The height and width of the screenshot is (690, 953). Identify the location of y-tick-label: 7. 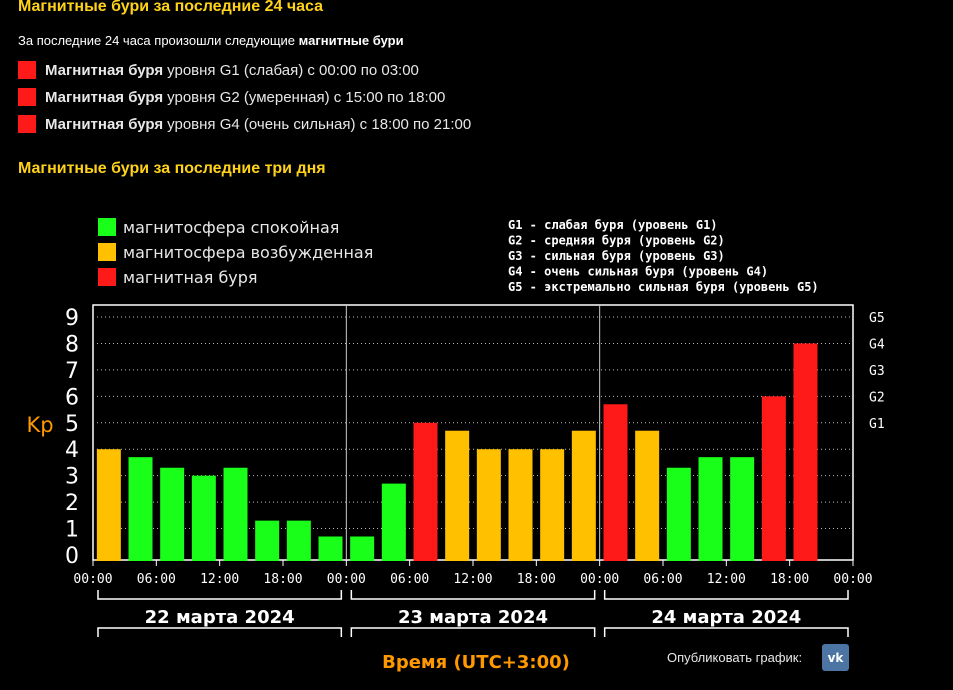
(72, 371).